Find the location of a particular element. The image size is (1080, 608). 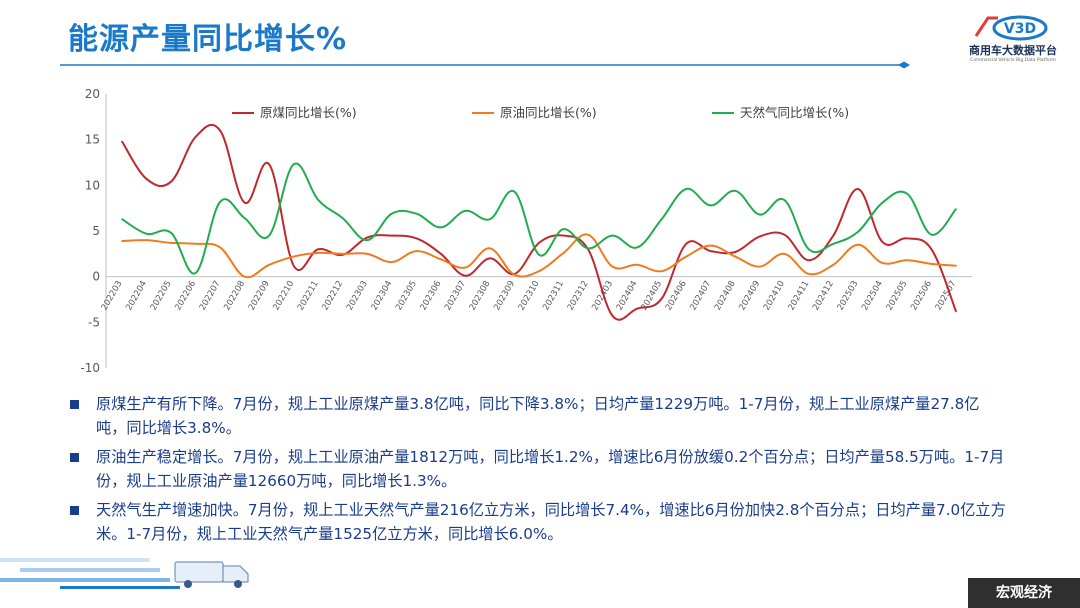

x-tick-label: 202410 is located at coordinates (774, 295).